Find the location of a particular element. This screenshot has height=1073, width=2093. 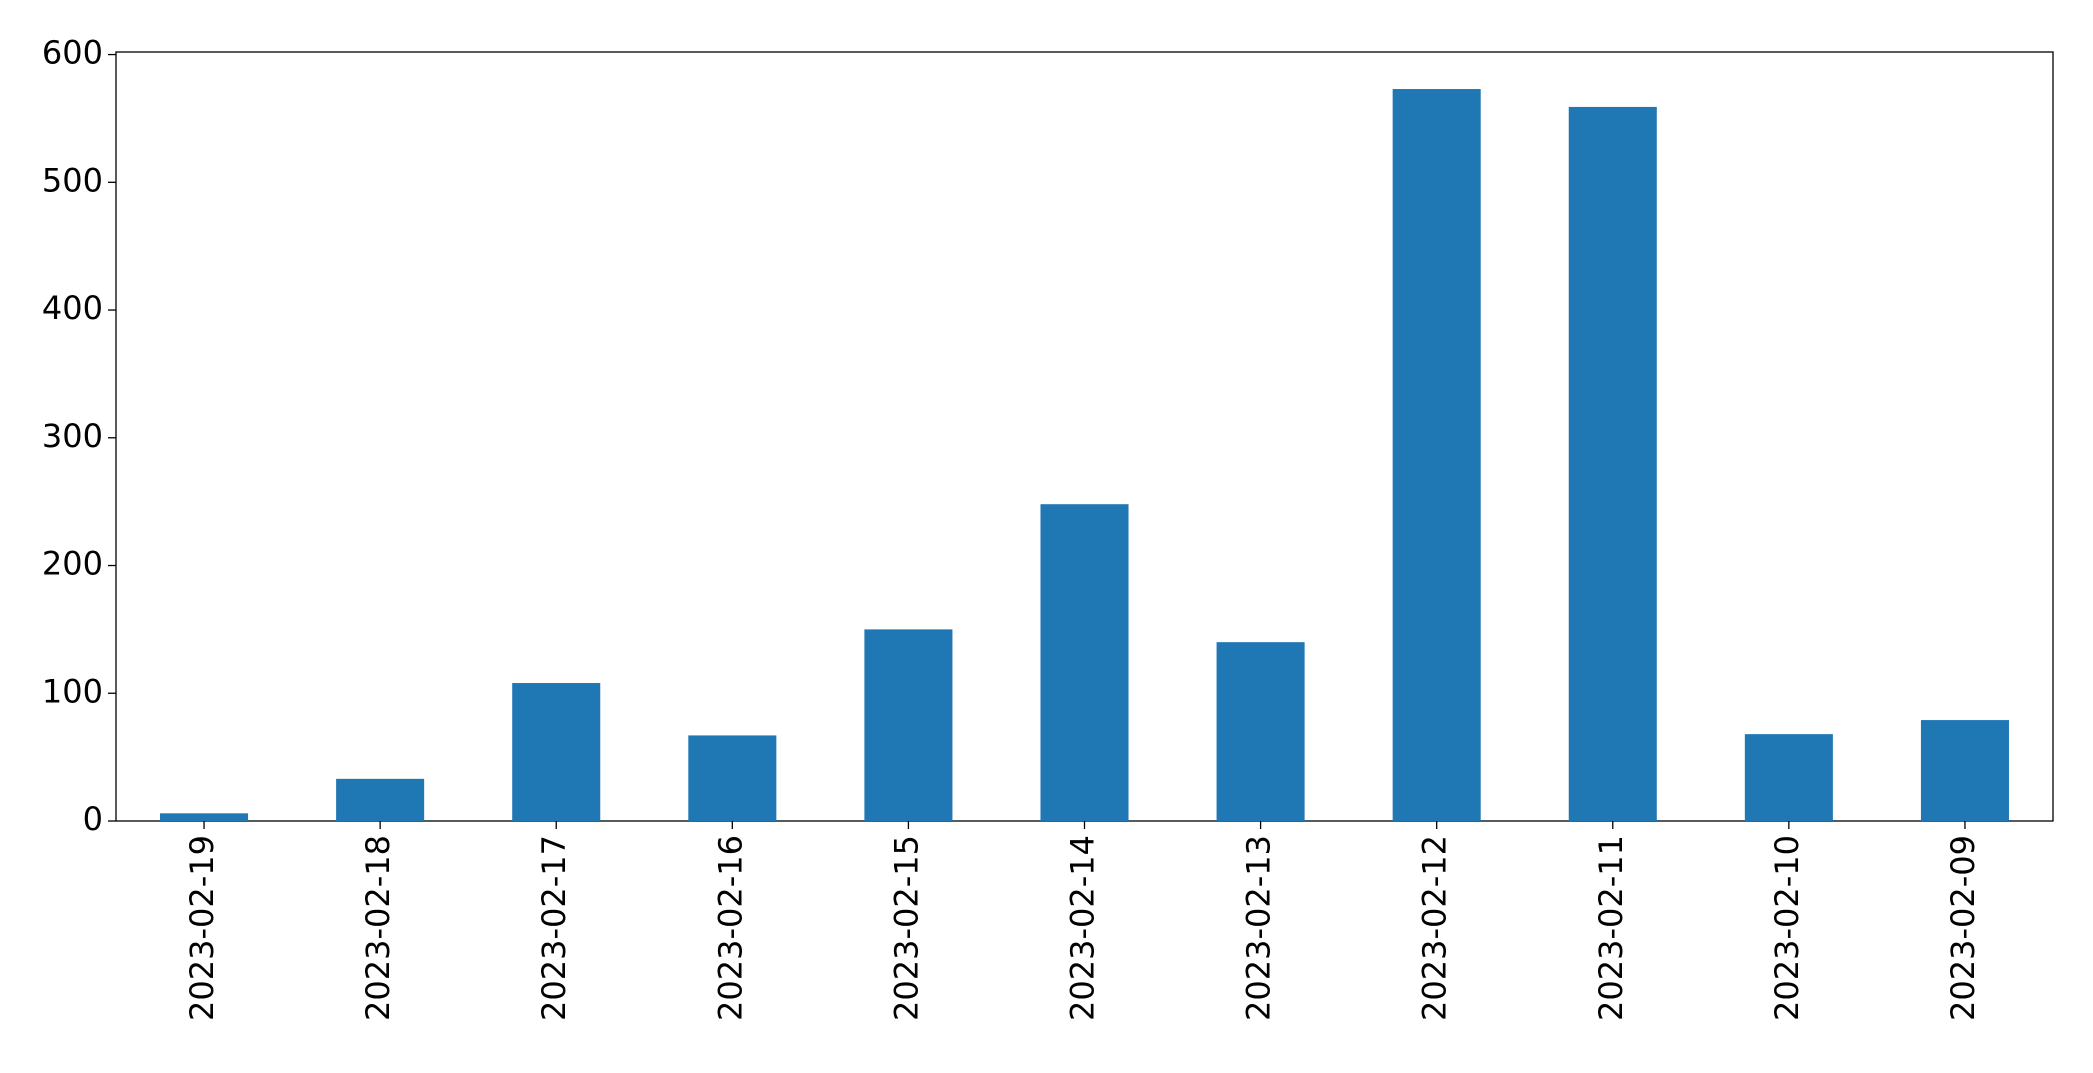

x-tick-label: 2023-02-10 is located at coordinates (1787, 928).